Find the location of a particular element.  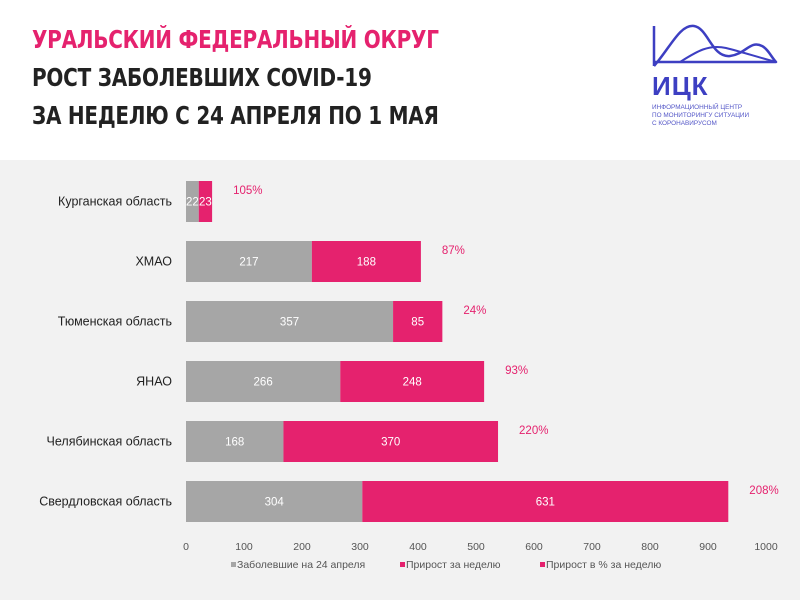

bar-growth-value-label: 248 is located at coordinates (412, 383).